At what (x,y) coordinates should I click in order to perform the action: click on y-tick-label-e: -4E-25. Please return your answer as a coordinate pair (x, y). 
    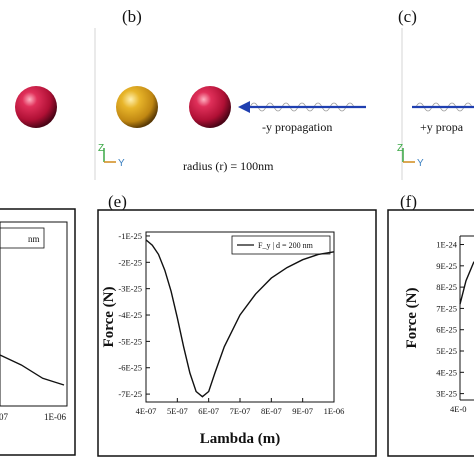
    Looking at the image, I should click on (130, 315).